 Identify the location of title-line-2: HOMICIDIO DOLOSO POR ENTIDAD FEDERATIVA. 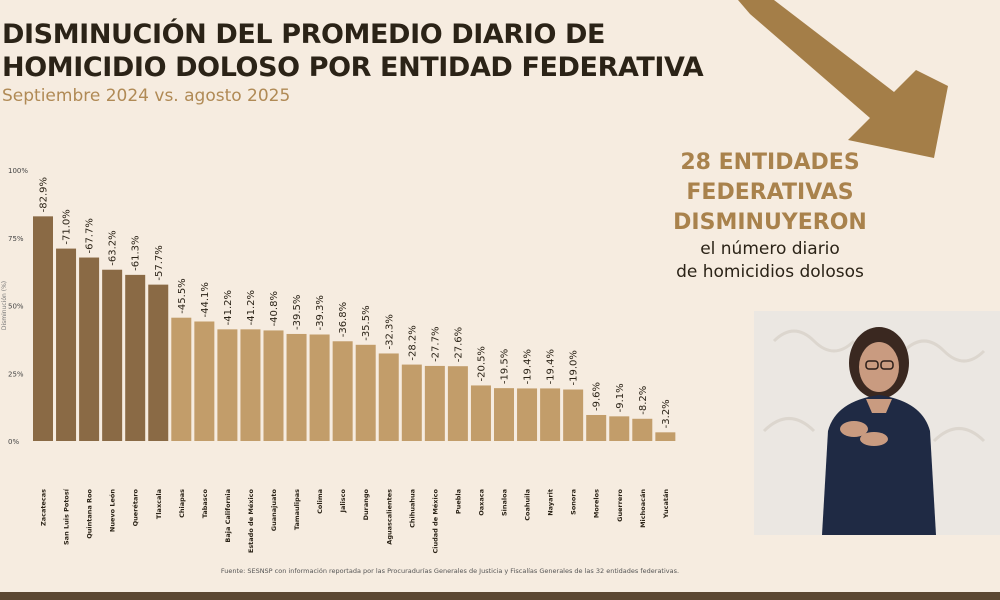
(353, 67).